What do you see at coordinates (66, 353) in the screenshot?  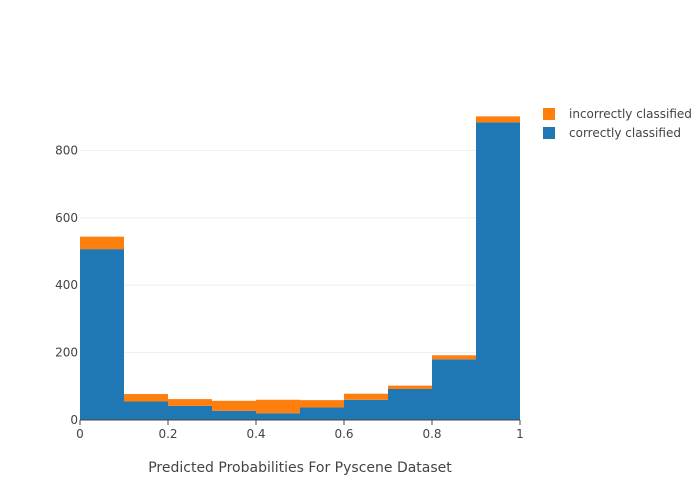 I see `y-tick-label: 200` at bounding box center [66, 353].